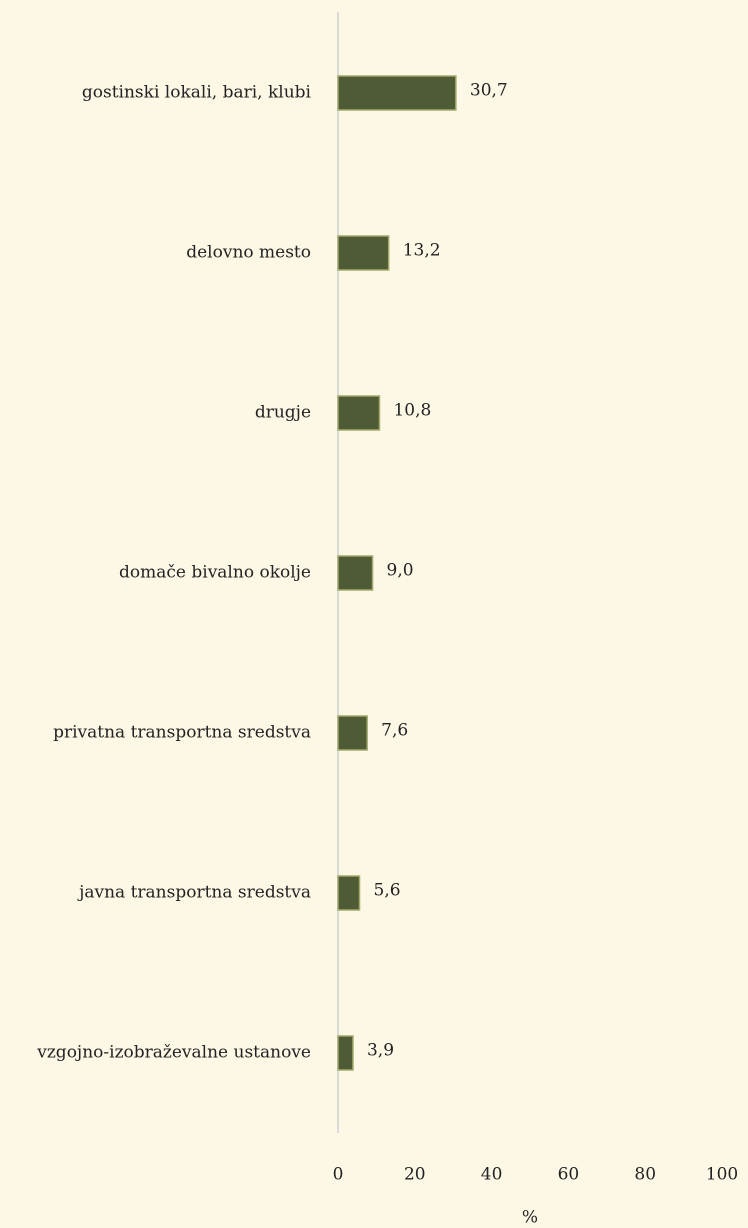 This screenshot has height=1228, width=748. Describe the element at coordinates (412, 411) in the screenshot. I see `value-label: 10,8` at that location.